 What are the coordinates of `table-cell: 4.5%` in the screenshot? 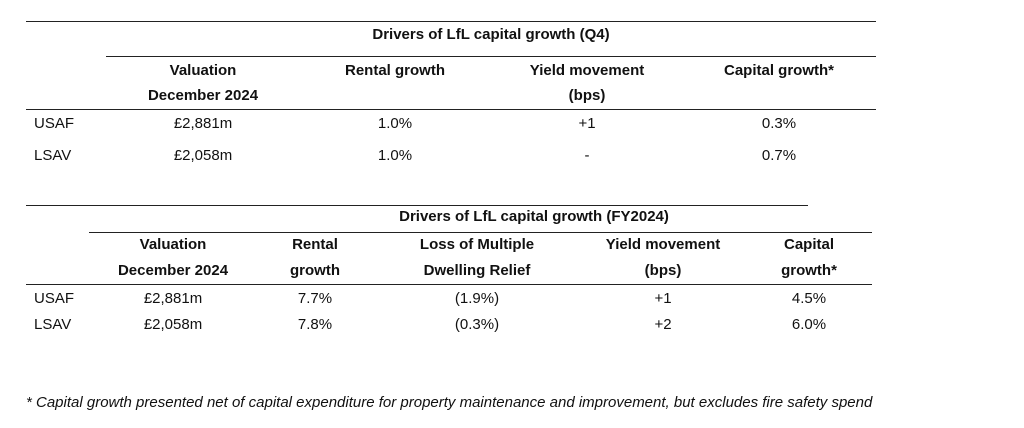 It's located at (809, 298).